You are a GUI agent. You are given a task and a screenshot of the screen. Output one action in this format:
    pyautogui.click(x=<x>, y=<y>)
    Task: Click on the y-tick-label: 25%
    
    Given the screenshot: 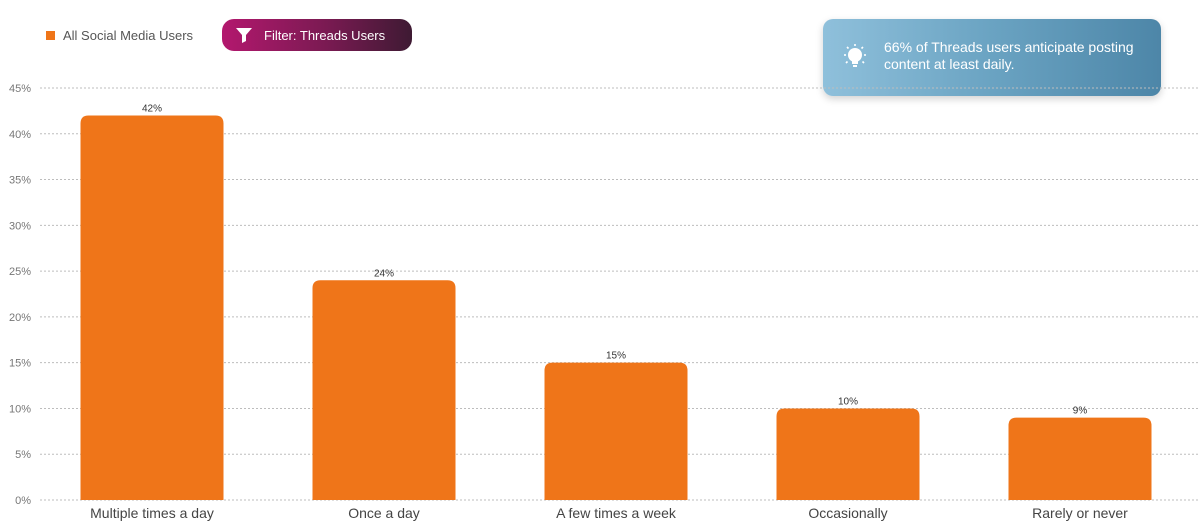 What is the action you would take?
    pyautogui.click(x=20, y=272)
    